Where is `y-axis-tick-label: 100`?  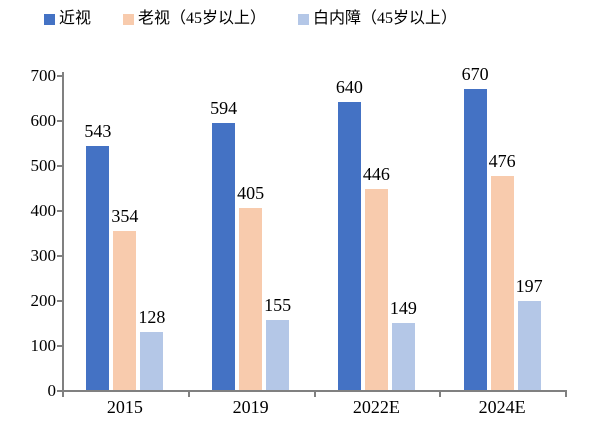 y-axis-tick-label: 100 is located at coordinates (43, 345).